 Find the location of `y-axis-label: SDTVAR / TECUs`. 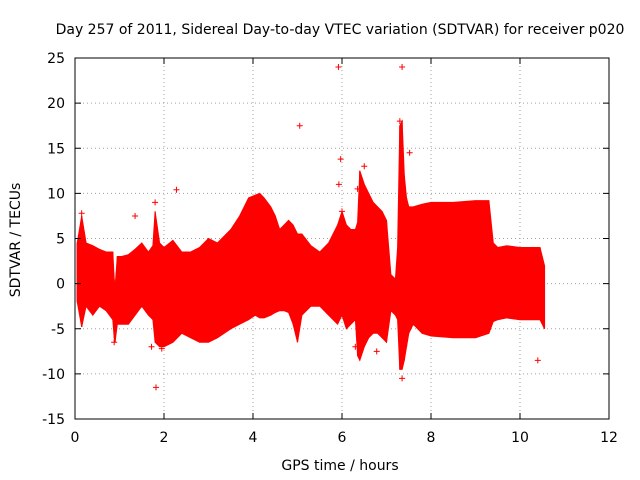

y-axis-label: SDTVAR / TECUs is located at coordinates (16, 240).